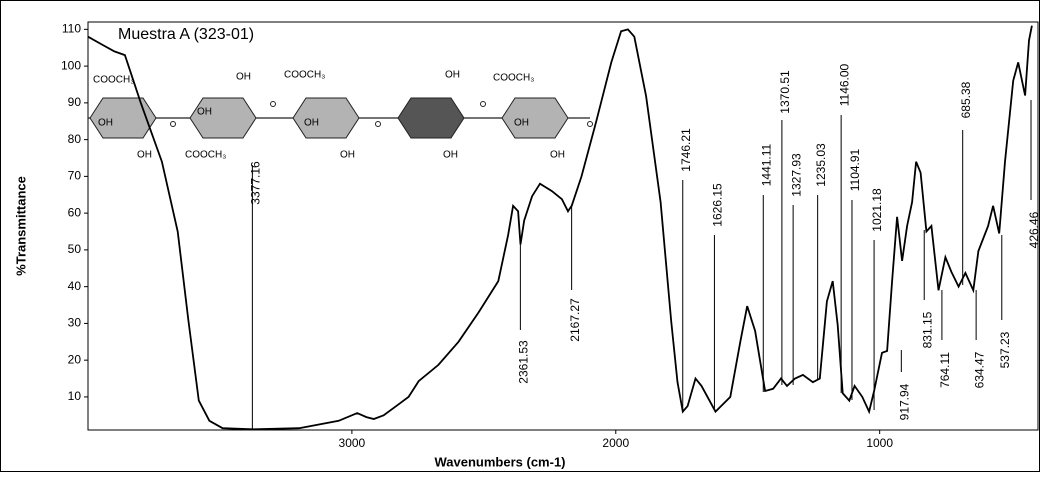 This screenshot has width=1041, height=478. I want to click on peak-label: 1235.03, so click(821, 165).